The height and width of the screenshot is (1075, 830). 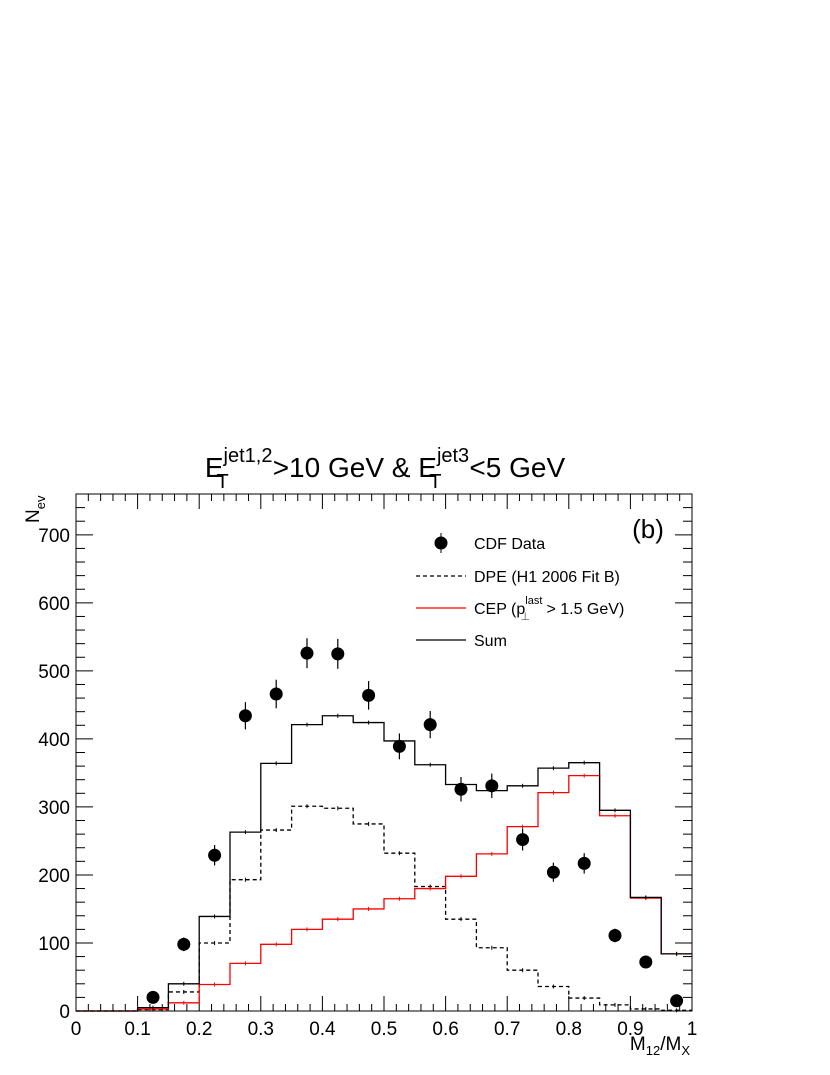 What do you see at coordinates (199, 1029) in the screenshot?
I see `x-tick-label: 0.2` at bounding box center [199, 1029].